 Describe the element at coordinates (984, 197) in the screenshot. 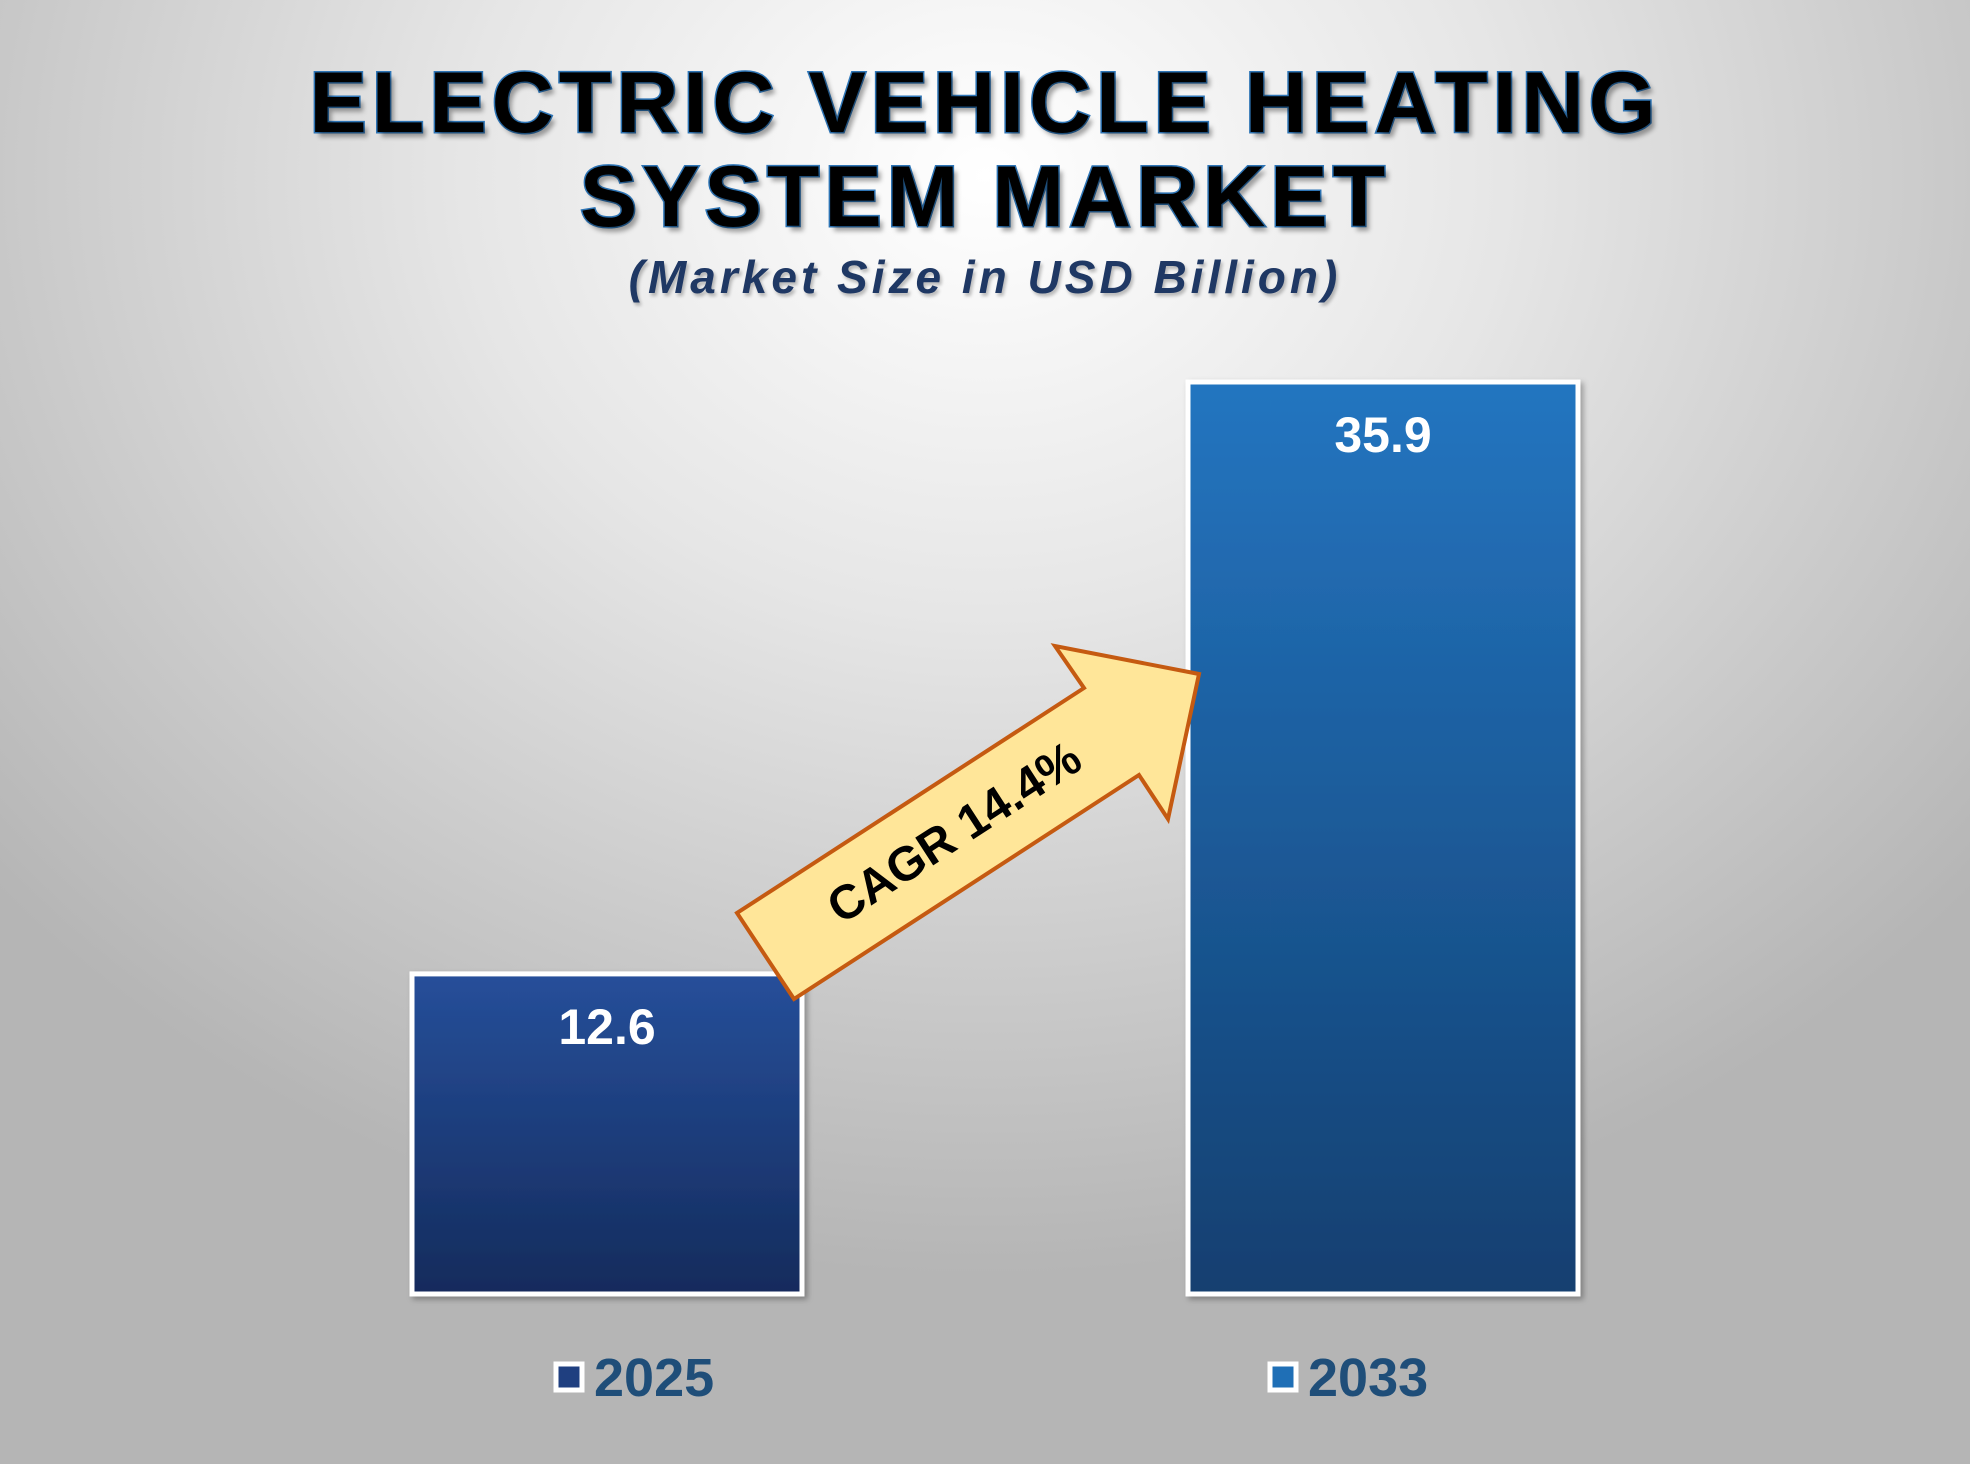

I see `chart-title-line-2: SYSTEM MARKET` at that location.